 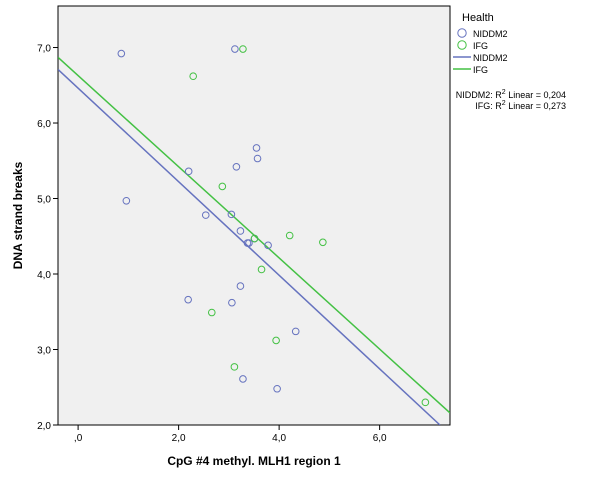 I want to click on y-tick-label: 4,0, so click(x=44, y=275).